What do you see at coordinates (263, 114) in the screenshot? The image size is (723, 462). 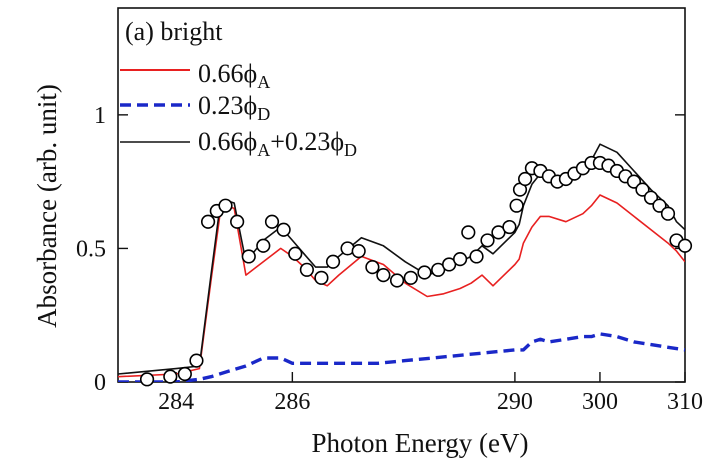 I see `legend-label-blue-sub: D` at bounding box center [263, 114].